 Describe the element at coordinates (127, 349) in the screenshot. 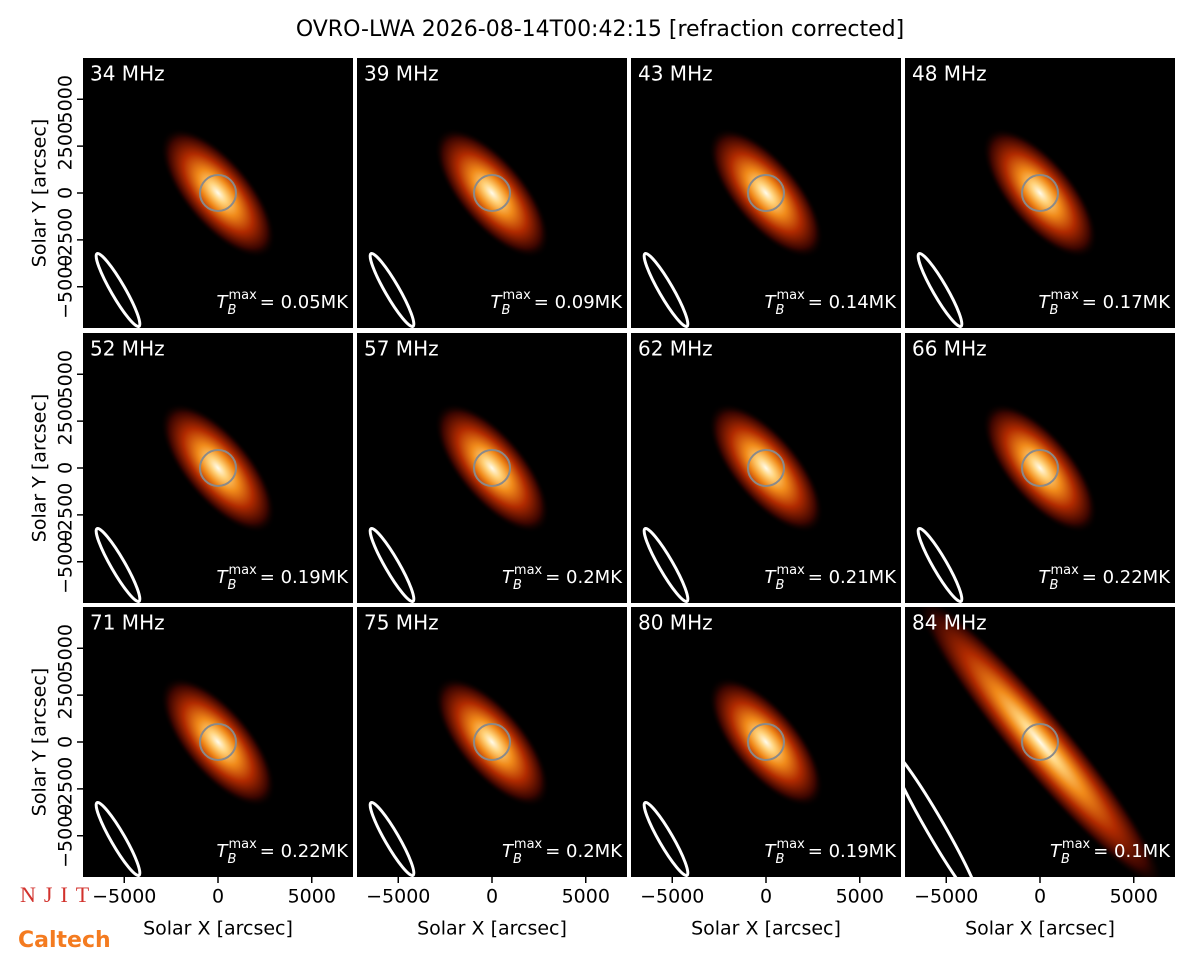

I see `panel-label: 52 MHz` at that location.